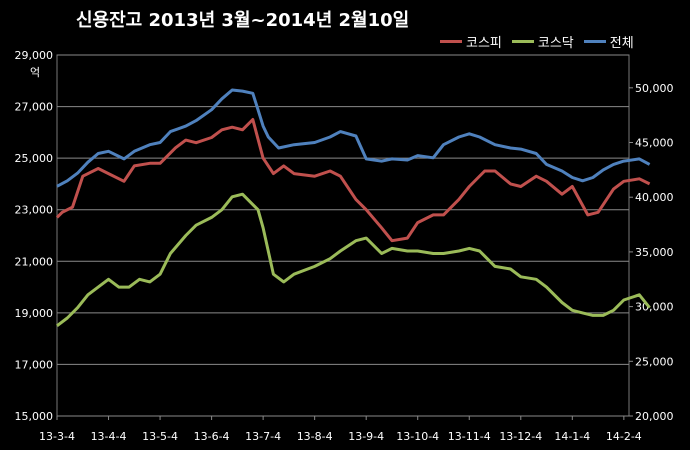 This screenshot has height=450, width=690. What do you see at coordinates (654, 143) in the screenshot?
I see `y-right-tick-label: 45,000` at bounding box center [654, 143].